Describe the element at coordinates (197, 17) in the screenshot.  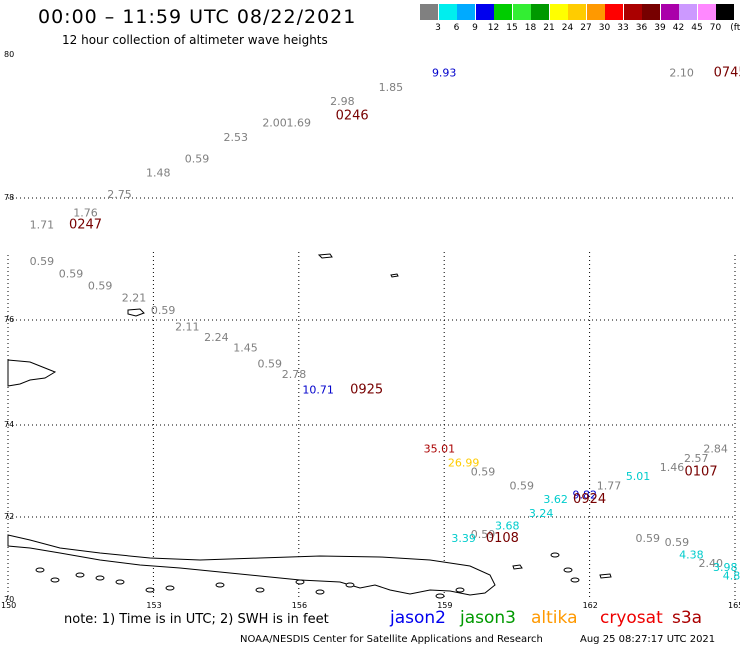
I see `page-title: 00:00 – 11:59 UTC 08/22/2021` at that location.